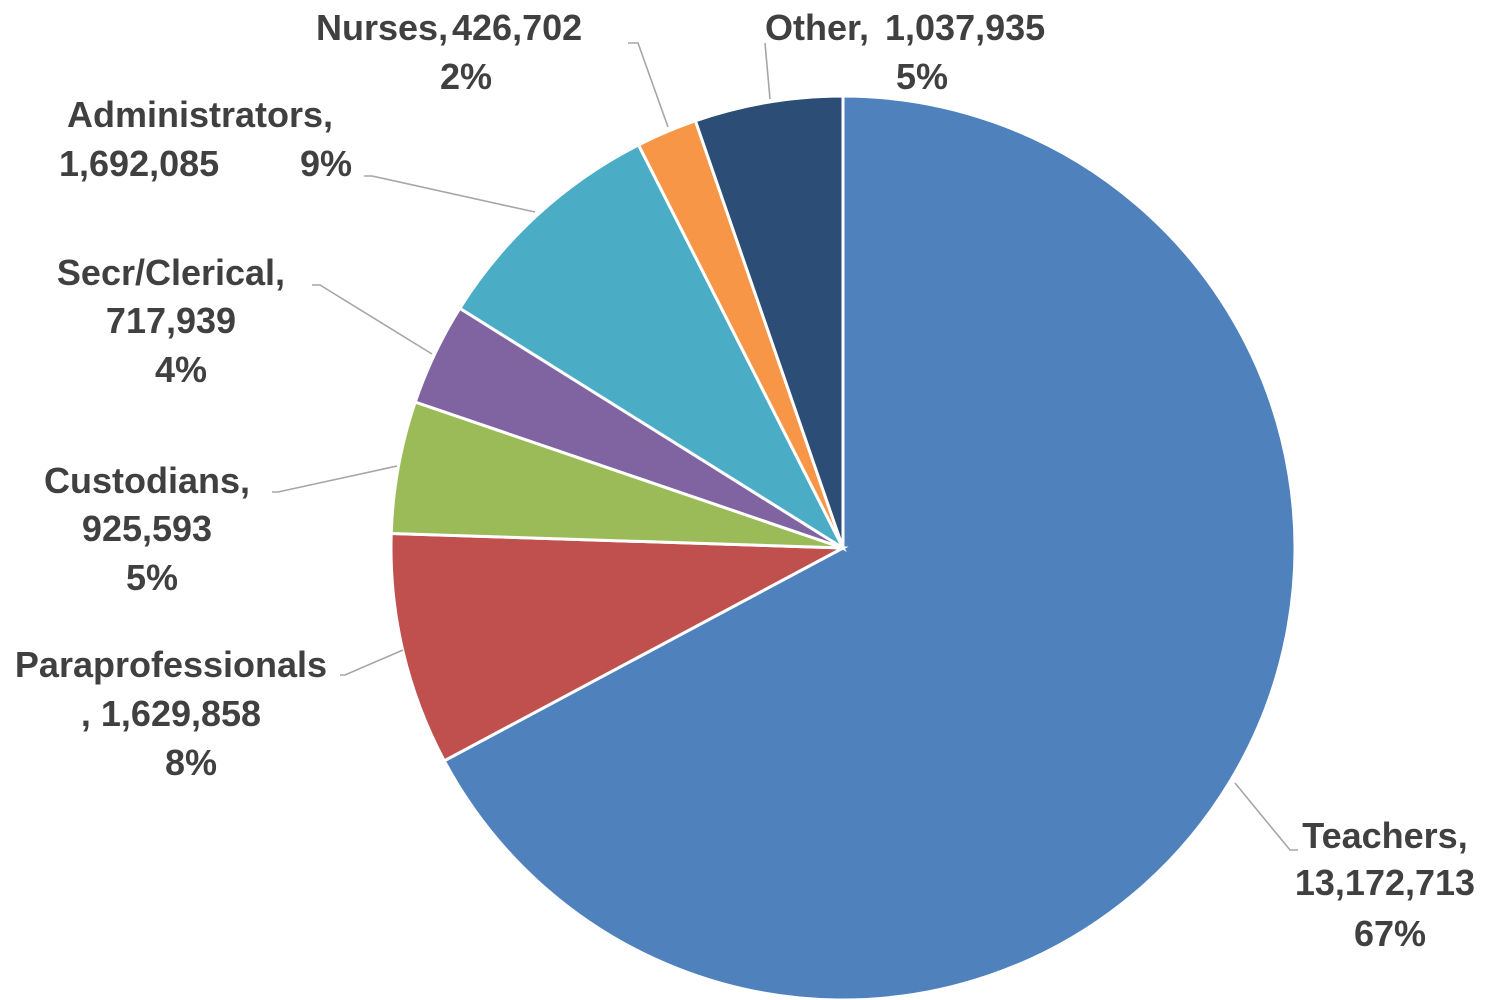 This screenshot has height=1000, width=1504. What do you see at coordinates (454, 52) in the screenshot?
I see `label-nurses: Nurses, 426,702 2%` at bounding box center [454, 52].